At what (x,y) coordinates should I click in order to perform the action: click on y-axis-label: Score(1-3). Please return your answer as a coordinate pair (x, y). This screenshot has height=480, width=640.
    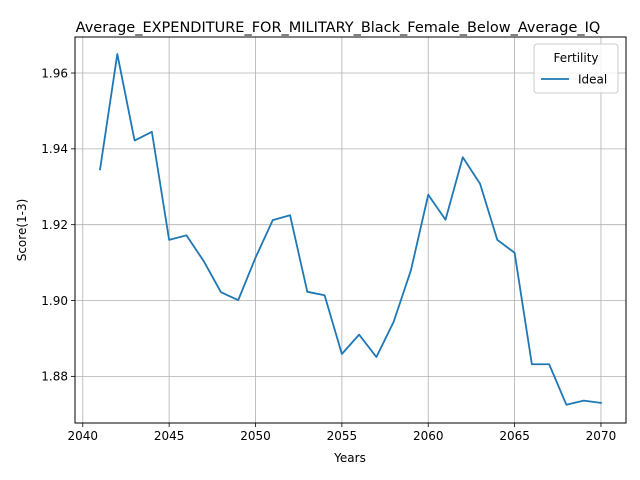
    Looking at the image, I should click on (22, 230).